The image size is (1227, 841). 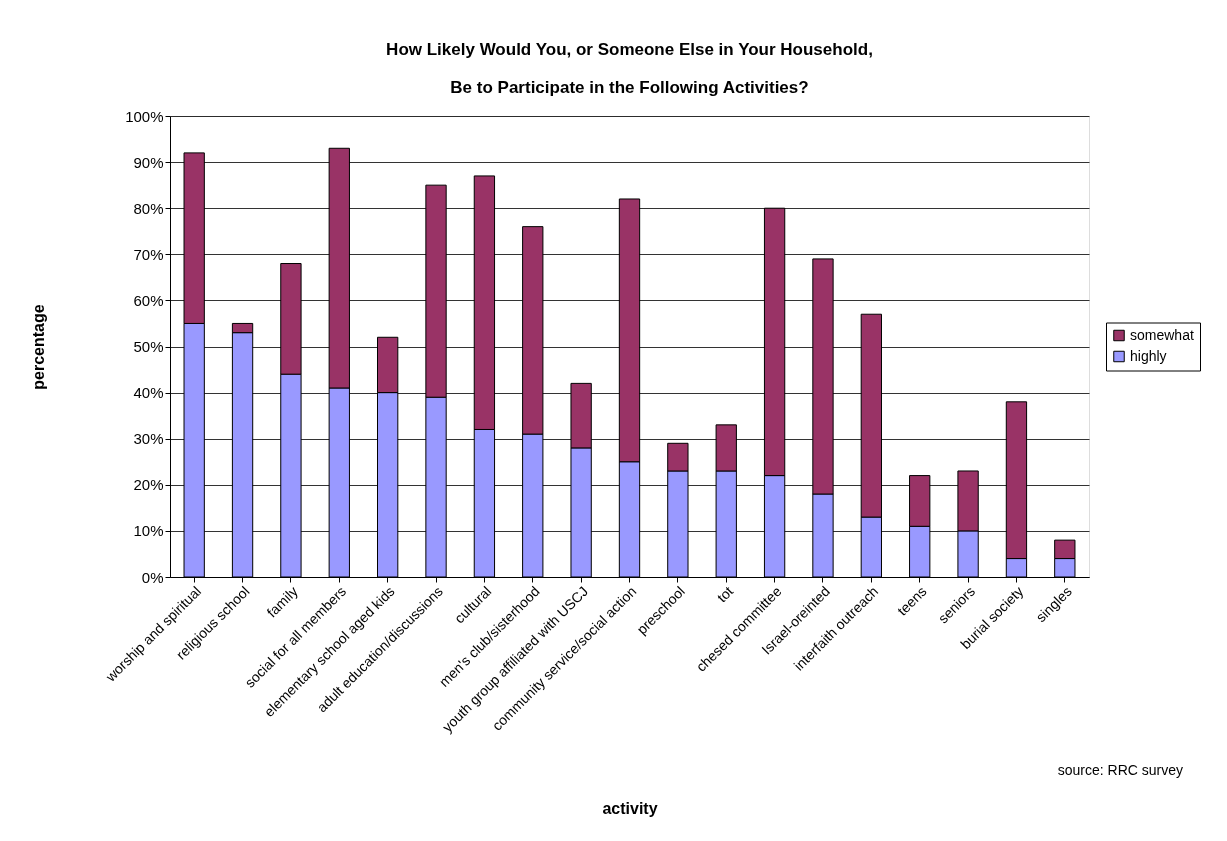 What do you see at coordinates (148, 485) in the screenshot?
I see `y-tick-label: 20%` at bounding box center [148, 485].